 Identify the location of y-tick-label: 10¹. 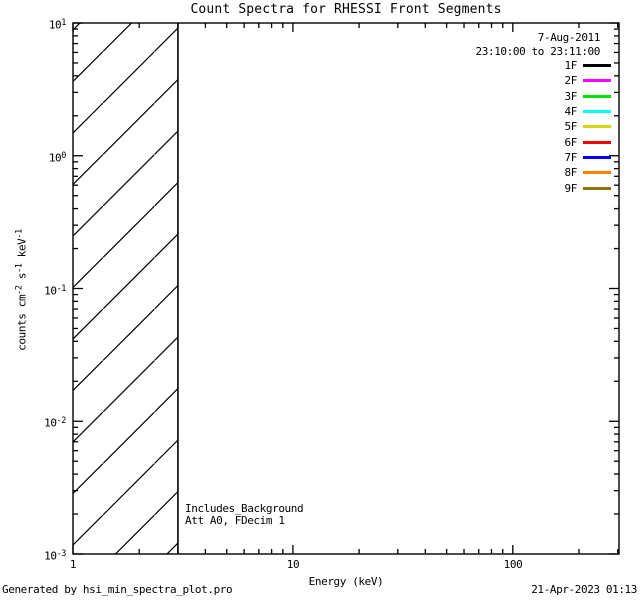
(57, 25).